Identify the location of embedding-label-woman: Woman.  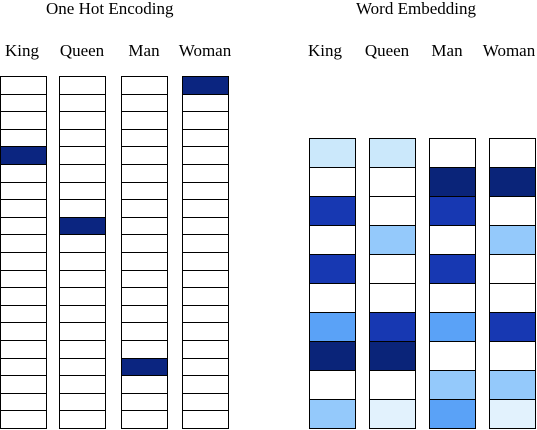
(509, 50).